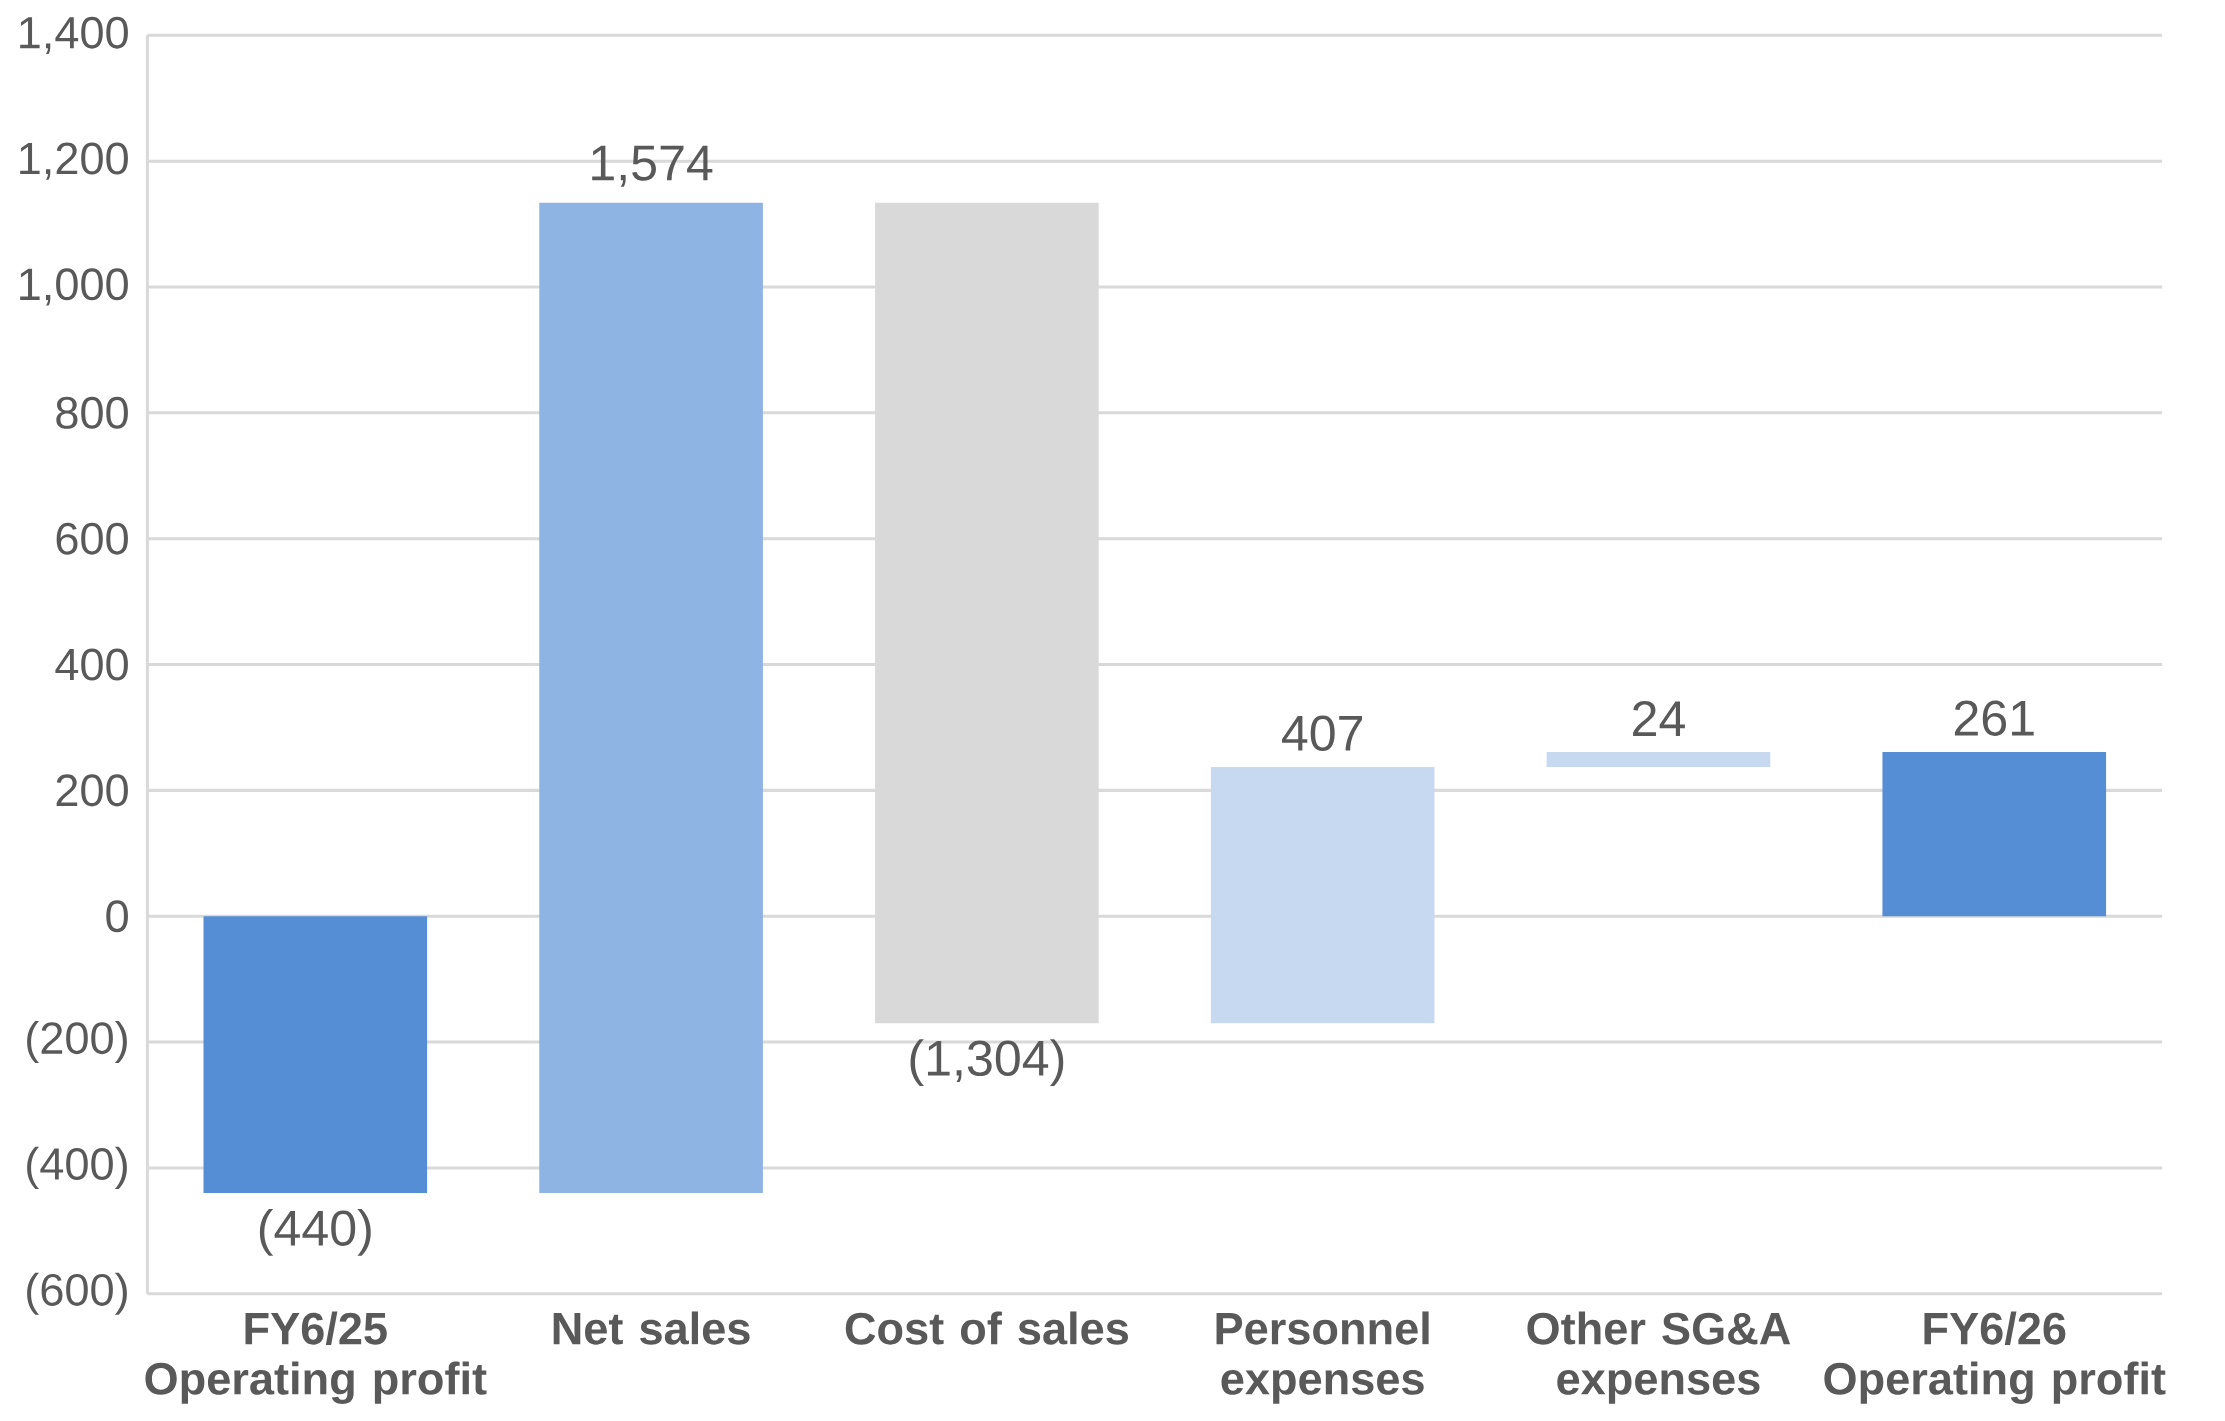 The image size is (2225, 1421). What do you see at coordinates (77, 1293) in the screenshot?
I see `y-tick-label: (600)` at bounding box center [77, 1293].